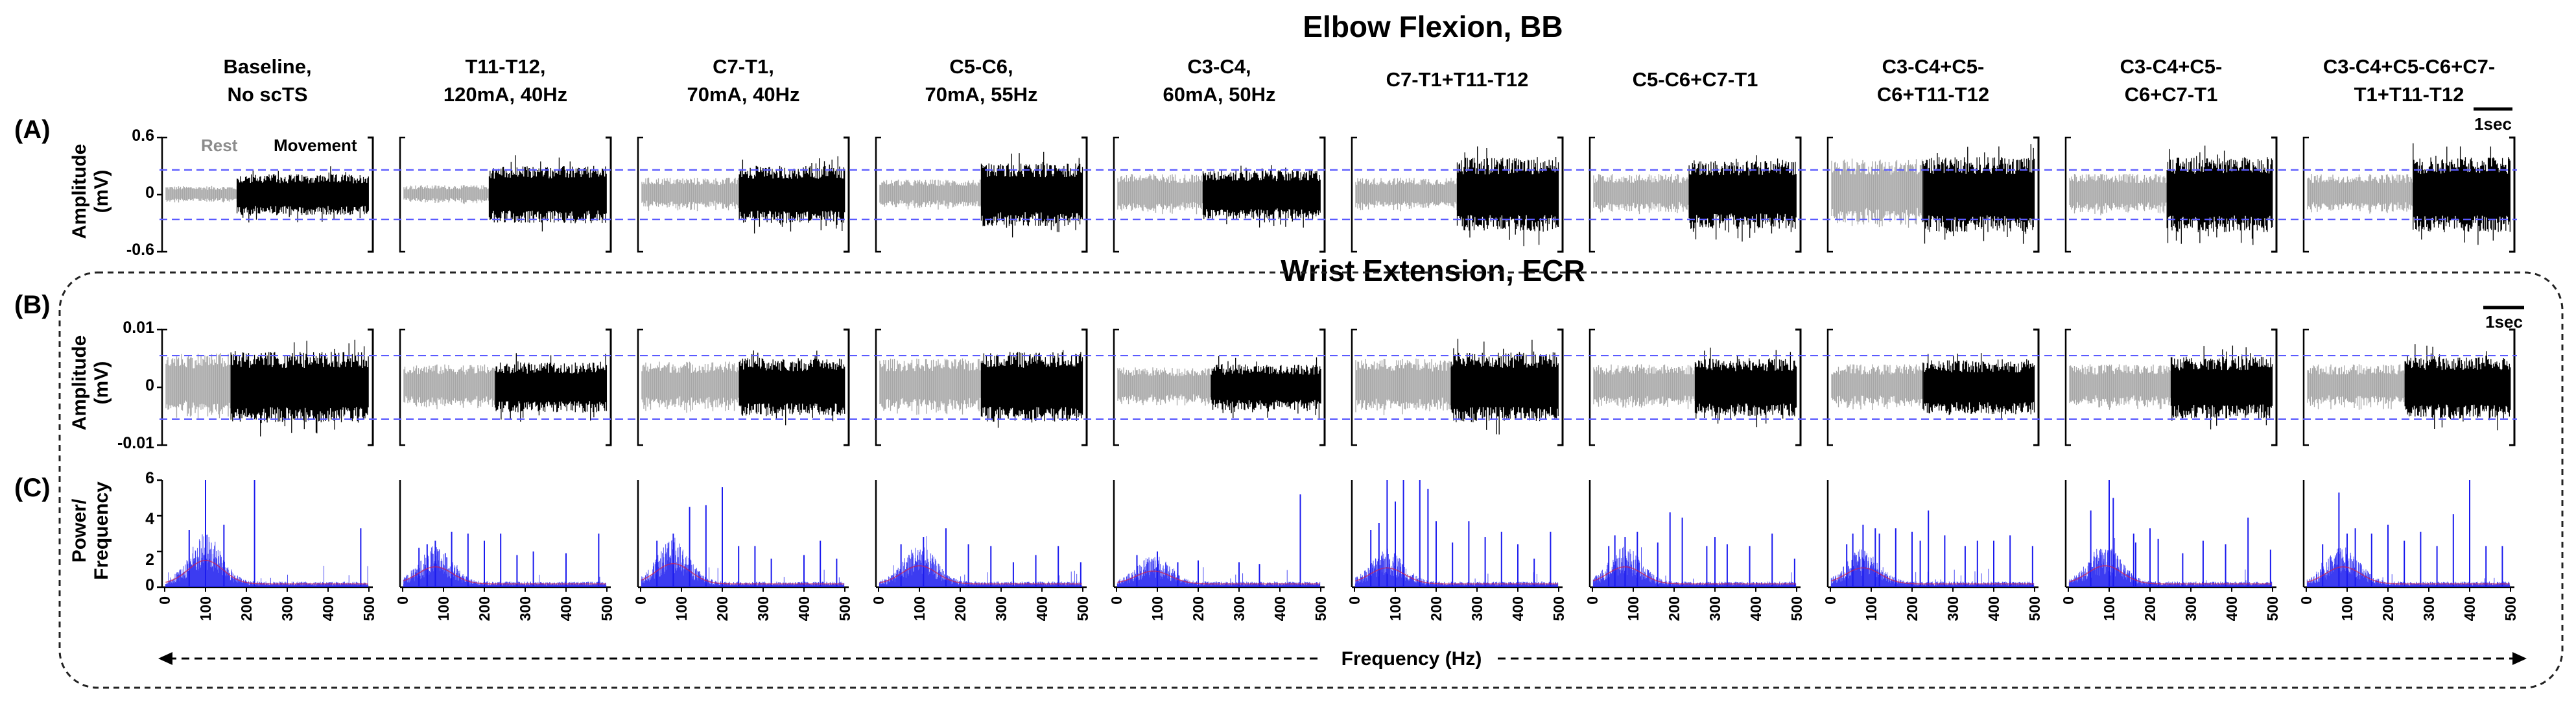  I want to click on condition-header-1: T11-T12, 120mA, 40Hz, so click(505, 80).